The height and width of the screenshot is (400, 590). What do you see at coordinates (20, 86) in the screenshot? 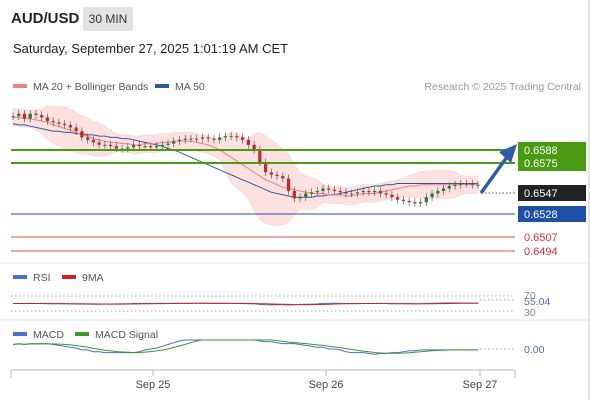
I see `ma20-legend-swatch` at bounding box center [20, 86].